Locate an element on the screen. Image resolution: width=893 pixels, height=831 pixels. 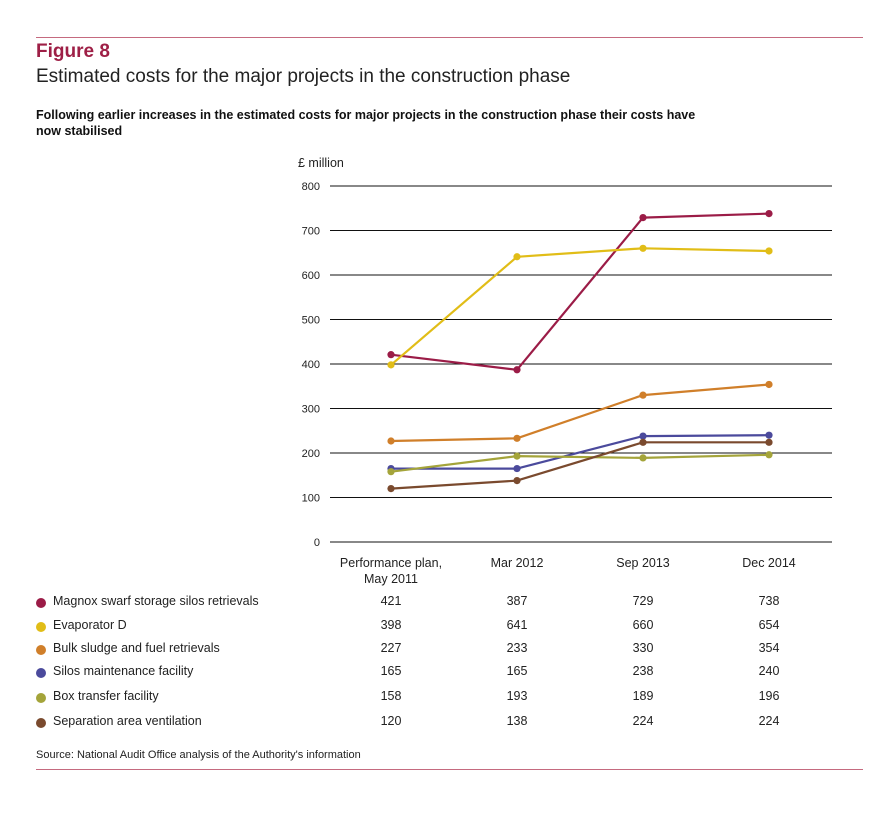
x-tick-label: Mar 2012 is located at coordinates (517, 563).